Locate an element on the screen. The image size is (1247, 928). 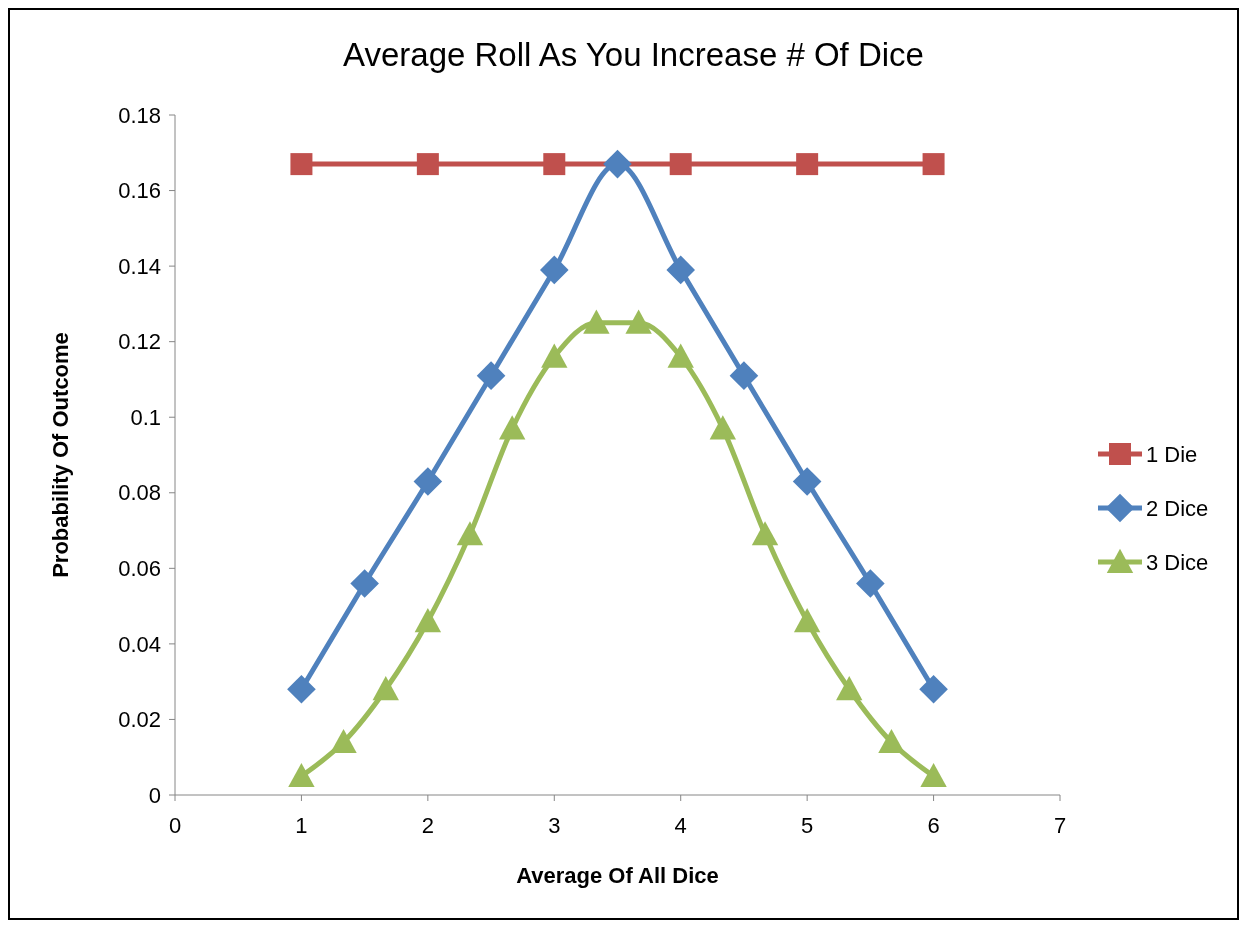
chart-title: Average Roll As You Increase # Of Dice is located at coordinates (633, 54).